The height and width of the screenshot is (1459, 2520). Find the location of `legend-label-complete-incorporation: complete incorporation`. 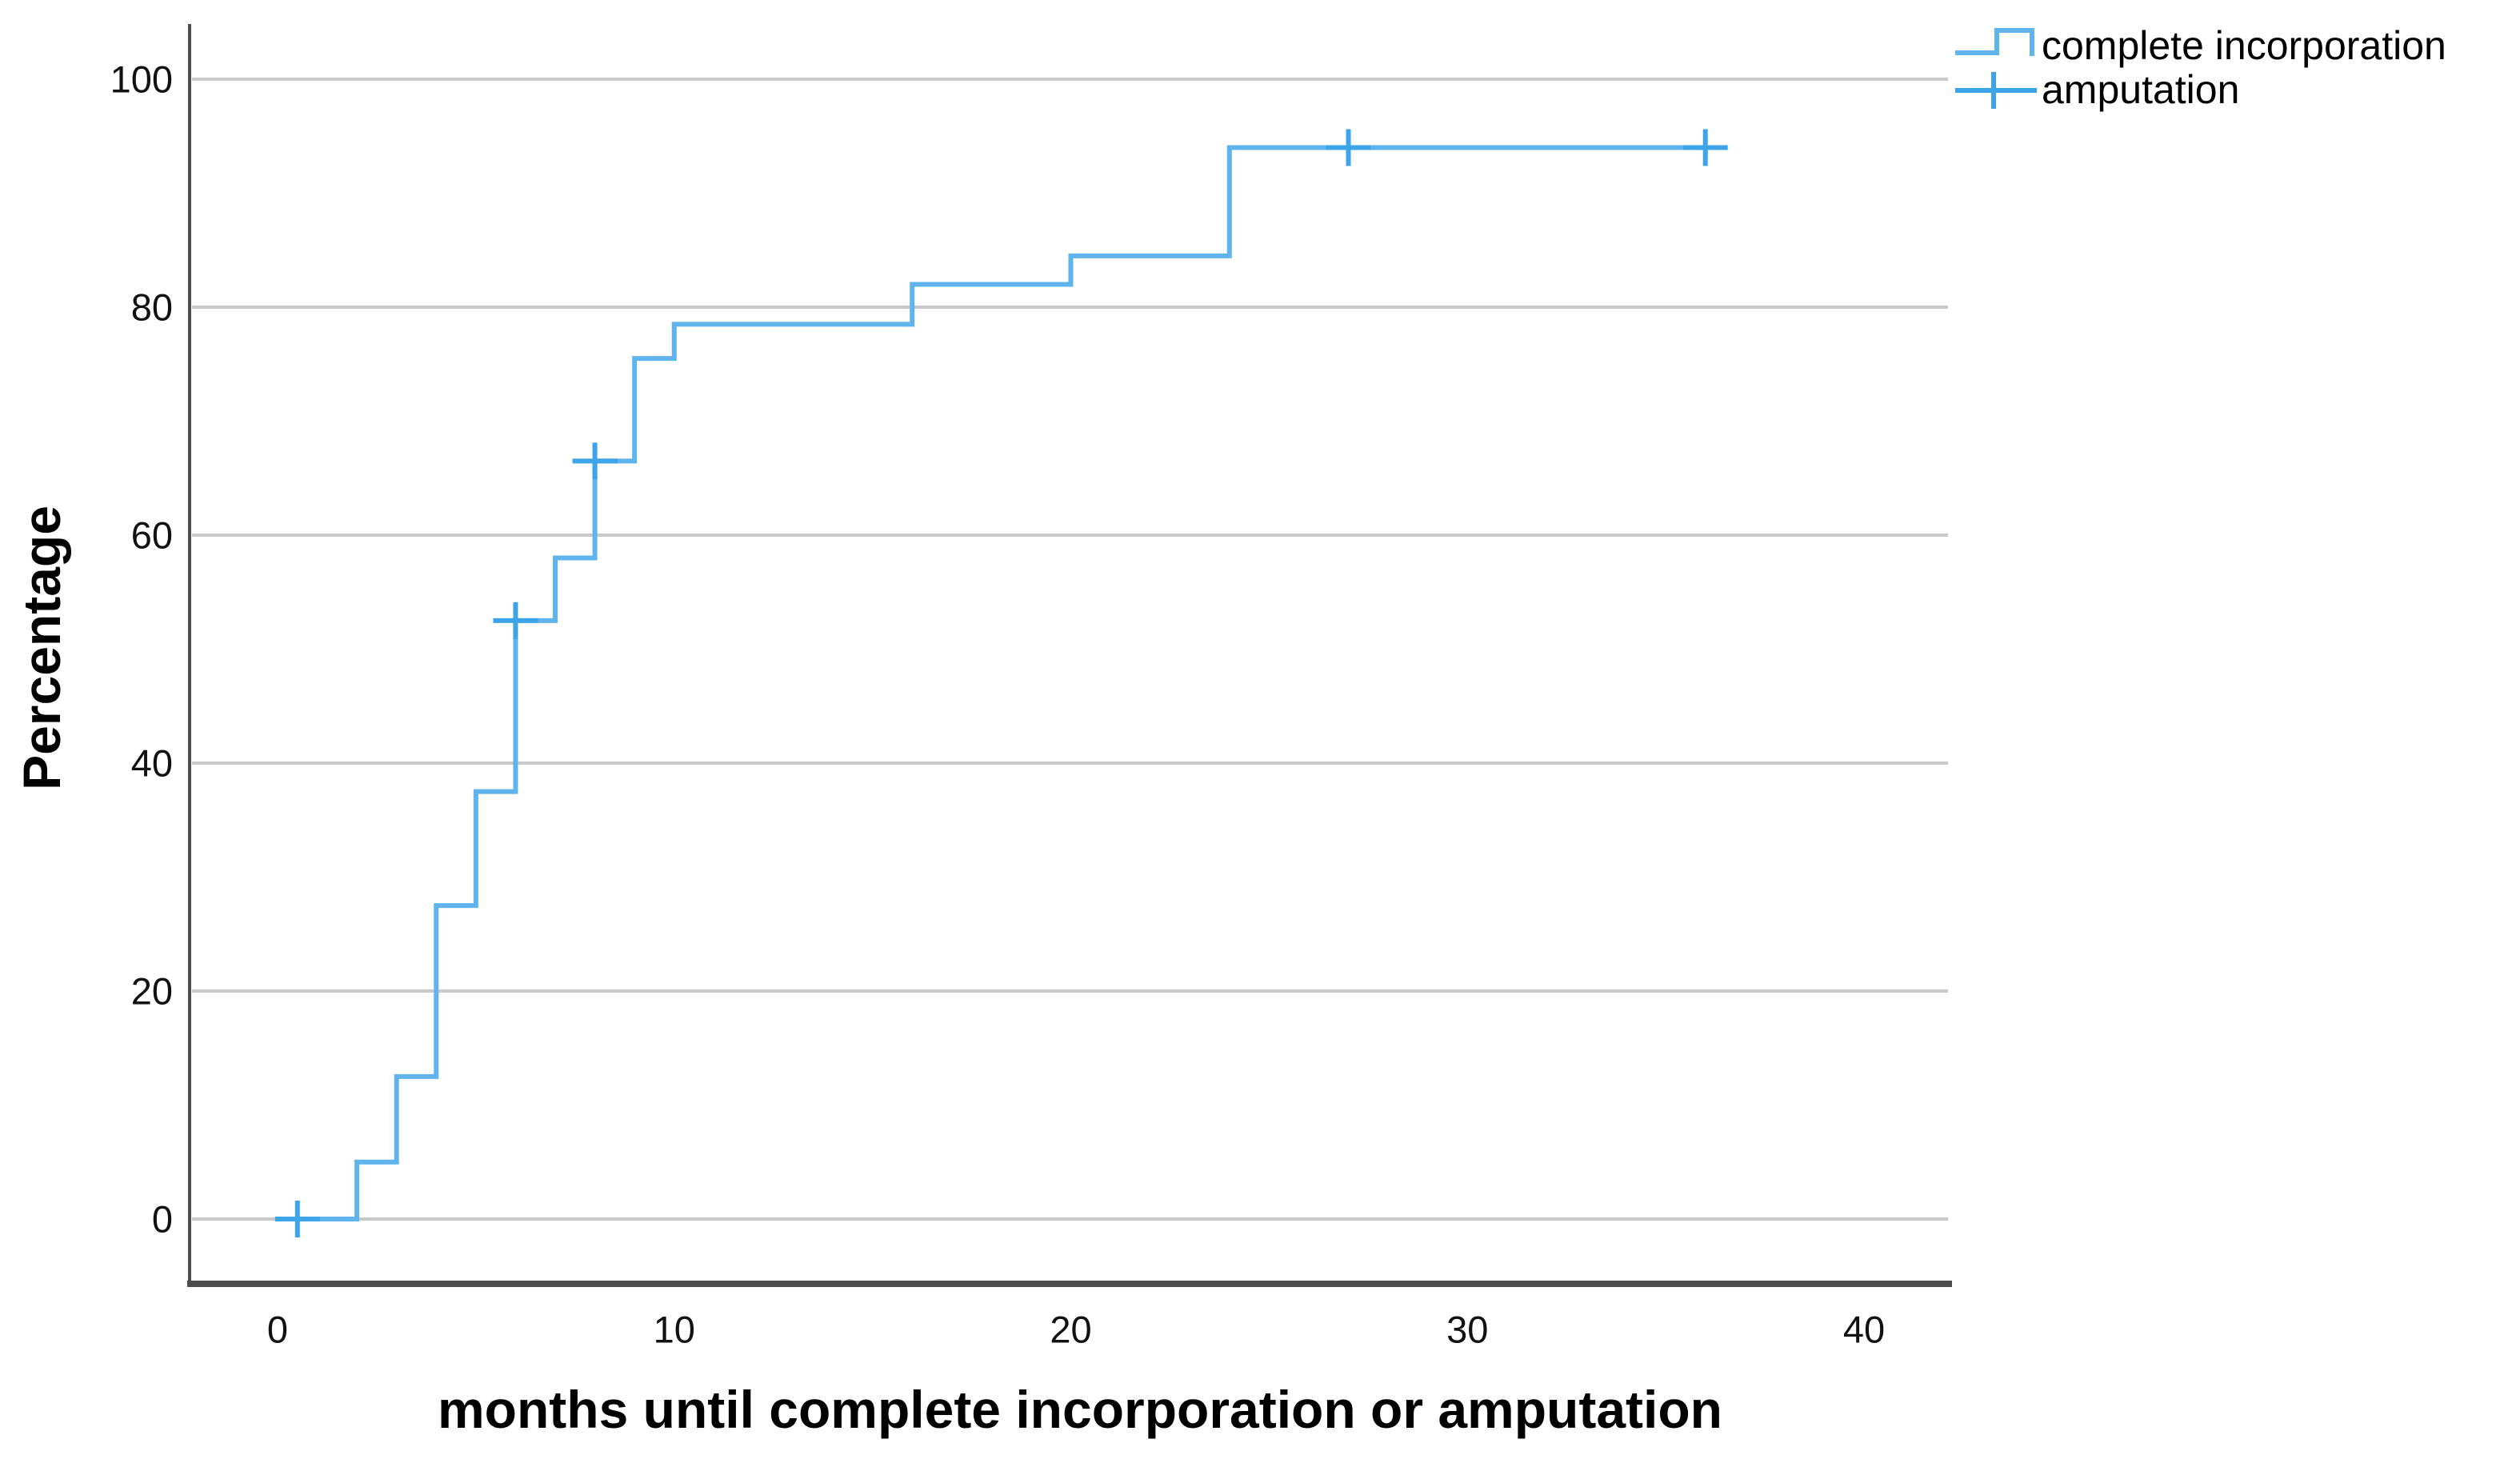

legend-label-complete-incorporation: complete incorporation is located at coordinates (2244, 45).